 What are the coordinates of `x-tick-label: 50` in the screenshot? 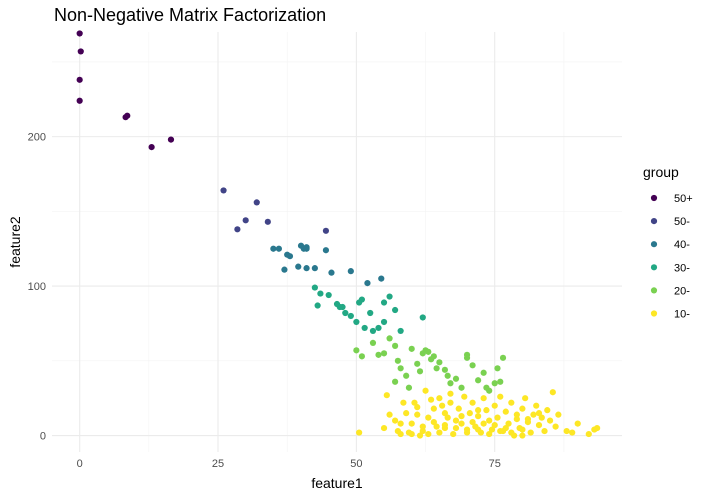 It's located at (356, 464).